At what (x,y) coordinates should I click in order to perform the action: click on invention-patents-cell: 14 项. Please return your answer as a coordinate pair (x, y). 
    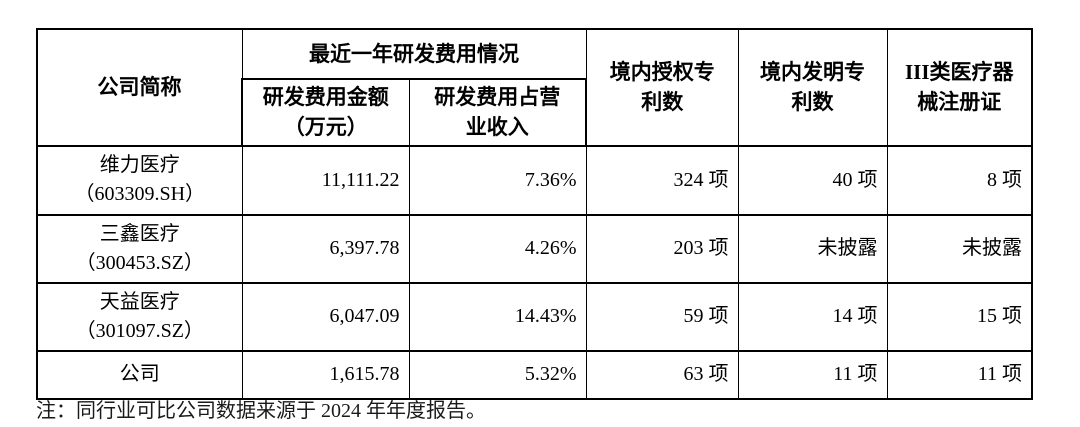
    Looking at the image, I should click on (812, 316).